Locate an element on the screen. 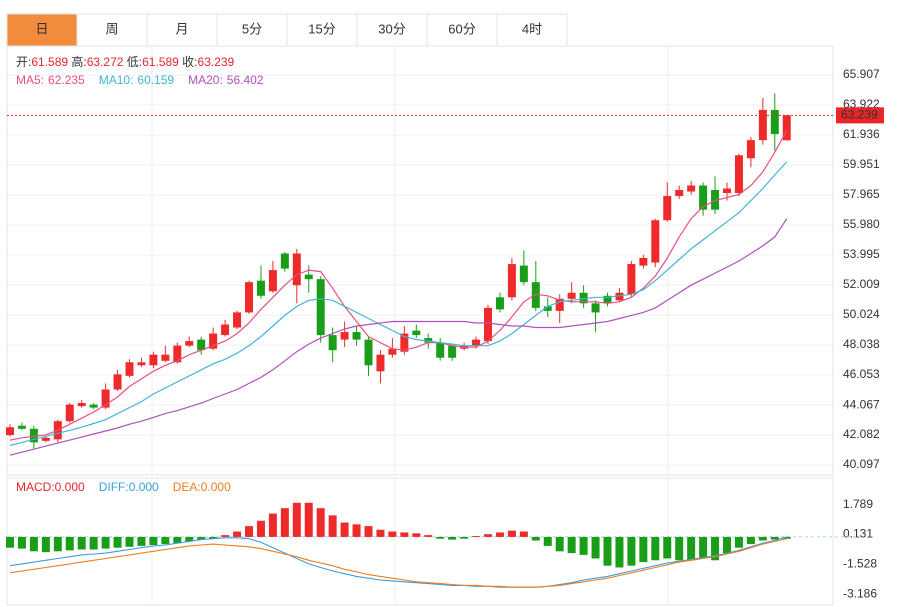  macd-legend-value: 0.000 is located at coordinates (216, 487).